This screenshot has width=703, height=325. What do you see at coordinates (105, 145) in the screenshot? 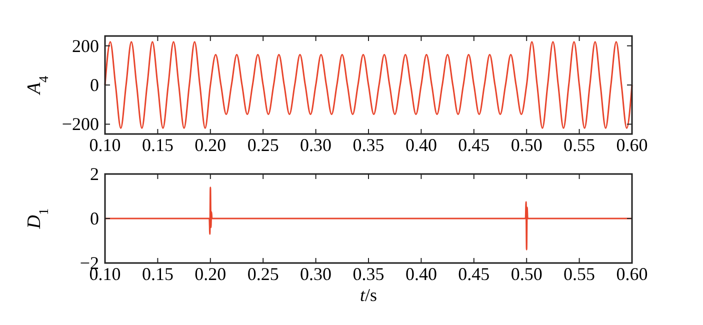
I see `x-tick-label: 0.10` at bounding box center [105, 145].